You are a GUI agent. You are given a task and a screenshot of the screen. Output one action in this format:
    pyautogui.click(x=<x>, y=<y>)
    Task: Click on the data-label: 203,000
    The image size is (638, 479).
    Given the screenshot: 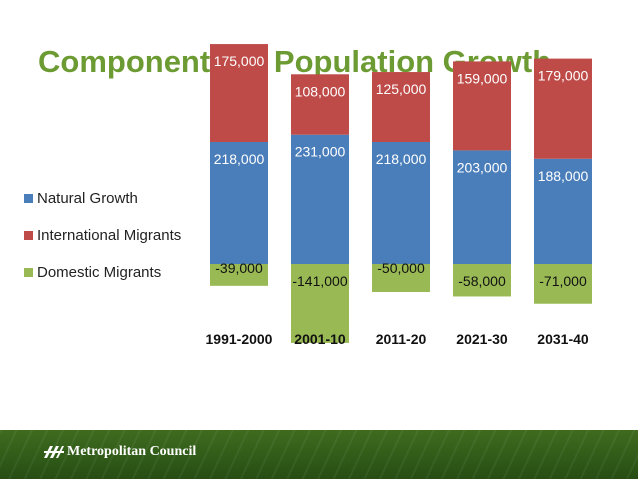 What is the action you would take?
    pyautogui.click(x=482, y=167)
    